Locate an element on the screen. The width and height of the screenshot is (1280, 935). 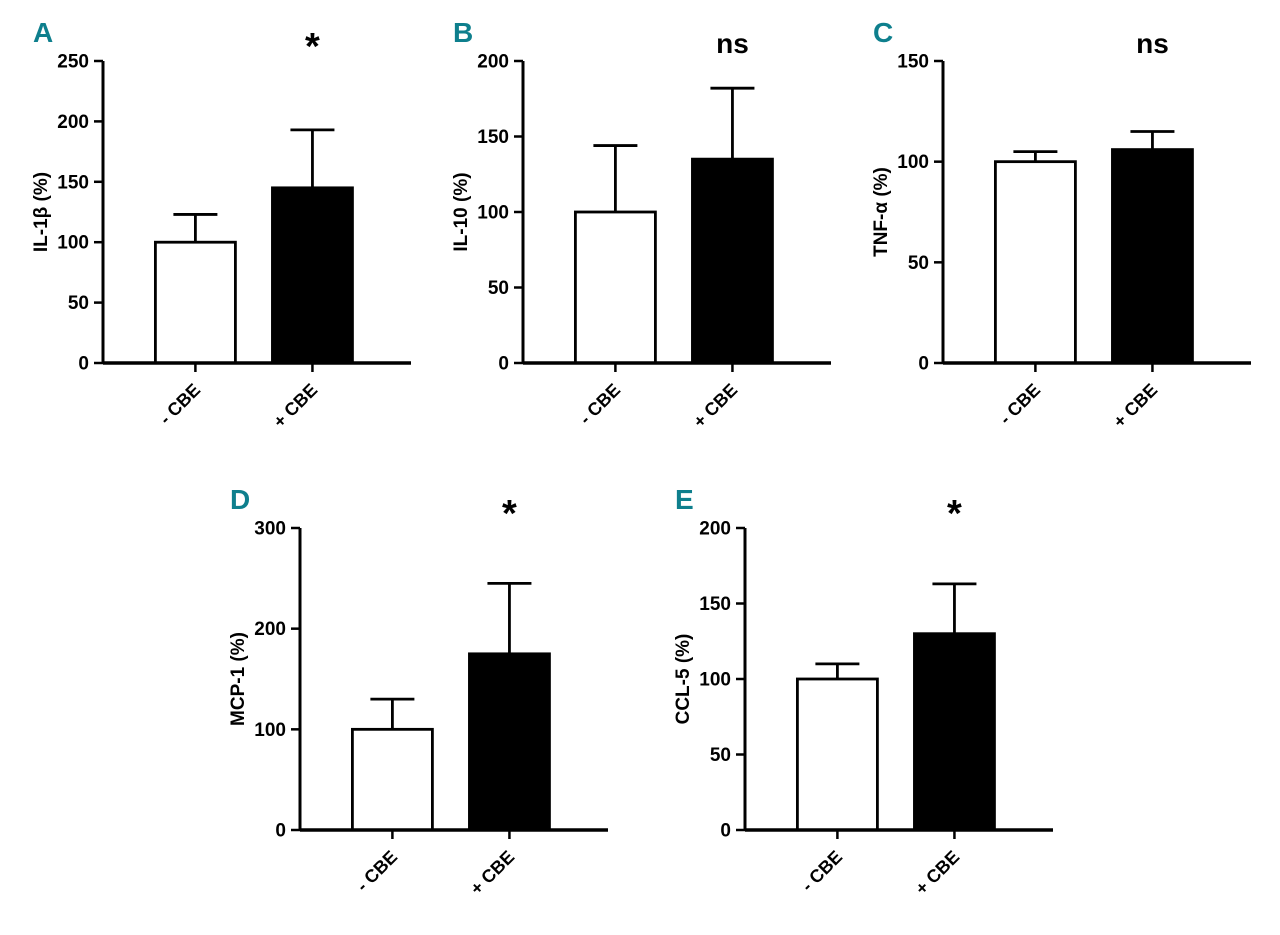
y-axis-label: IL-10 (%) is located at coordinates (461, 211).